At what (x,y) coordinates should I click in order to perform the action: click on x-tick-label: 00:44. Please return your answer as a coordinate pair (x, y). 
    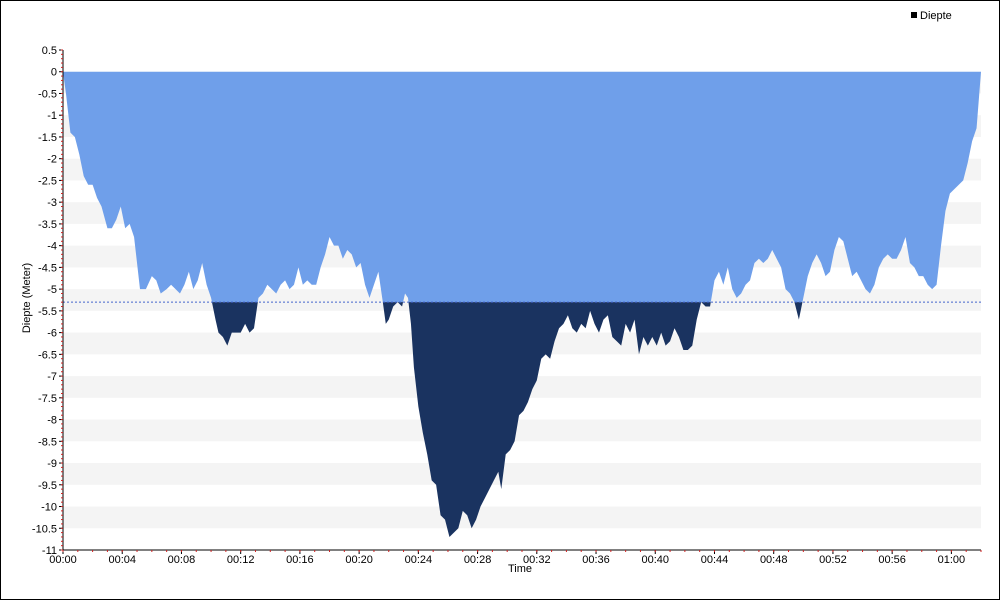
    Looking at the image, I should click on (715, 560).